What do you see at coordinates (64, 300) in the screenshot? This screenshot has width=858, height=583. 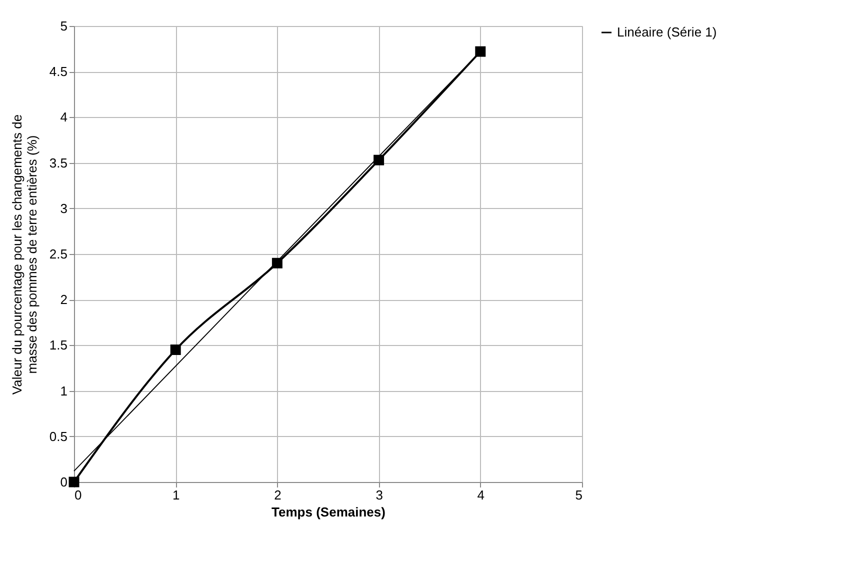 I see `y-tick-label: 2` at bounding box center [64, 300].